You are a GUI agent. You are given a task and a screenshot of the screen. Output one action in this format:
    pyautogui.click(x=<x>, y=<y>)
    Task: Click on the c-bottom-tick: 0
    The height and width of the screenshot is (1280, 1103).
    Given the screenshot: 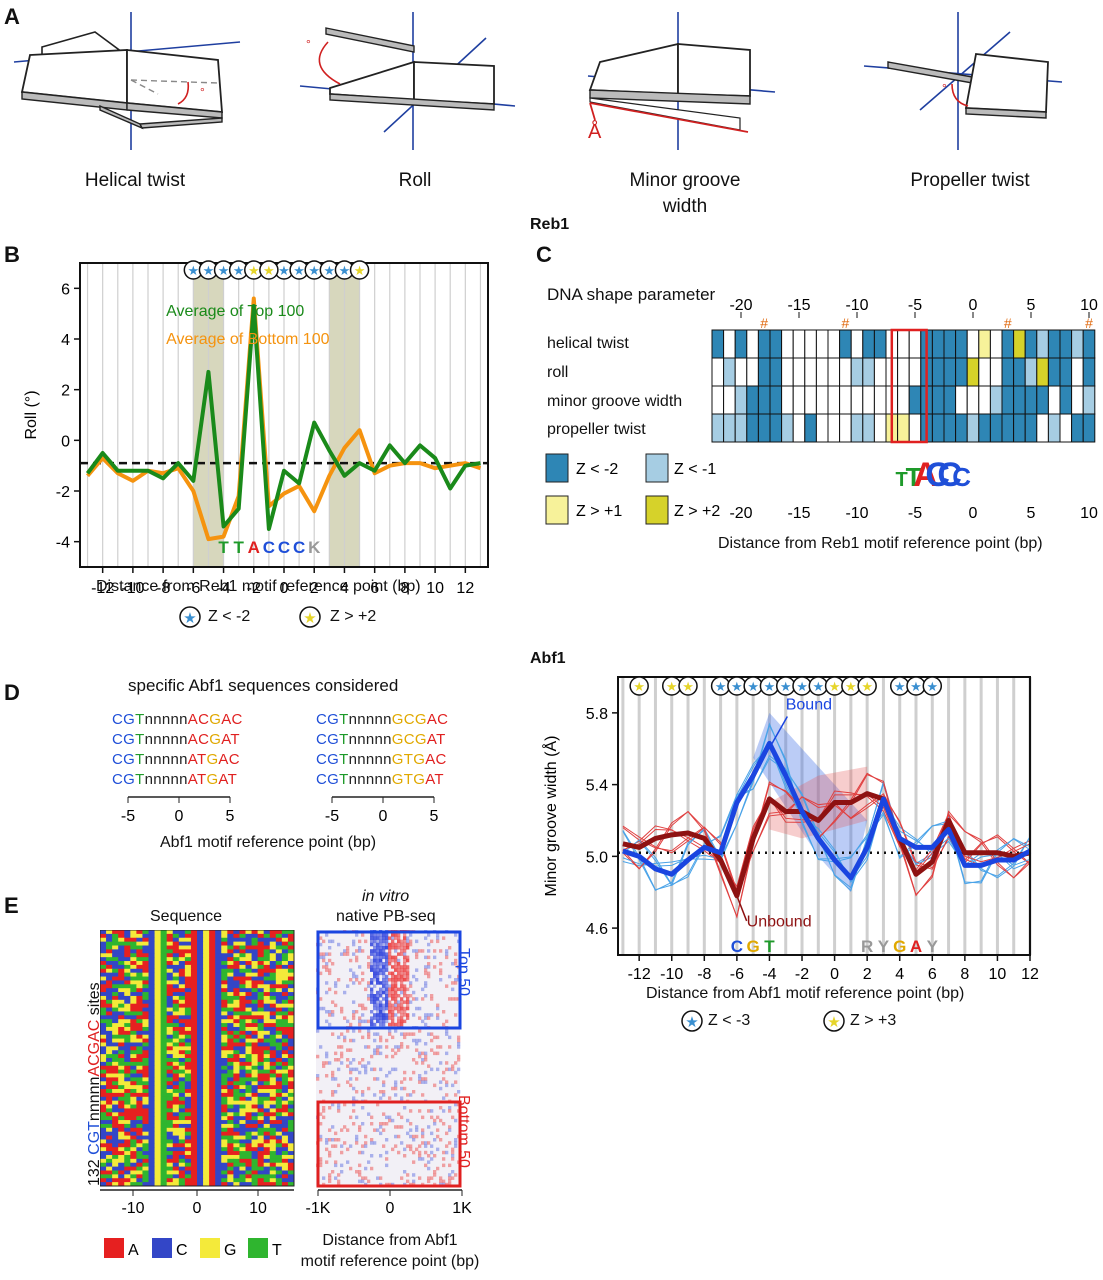 What is the action you would take?
    pyautogui.click(x=973, y=513)
    